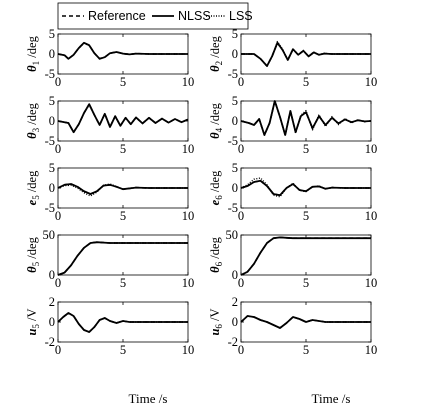 The width and height of the screenshot is (439, 407). Describe the element at coordinates (36, 63) in the screenshot. I see `y-axis-label-subscript: 1` at that location.